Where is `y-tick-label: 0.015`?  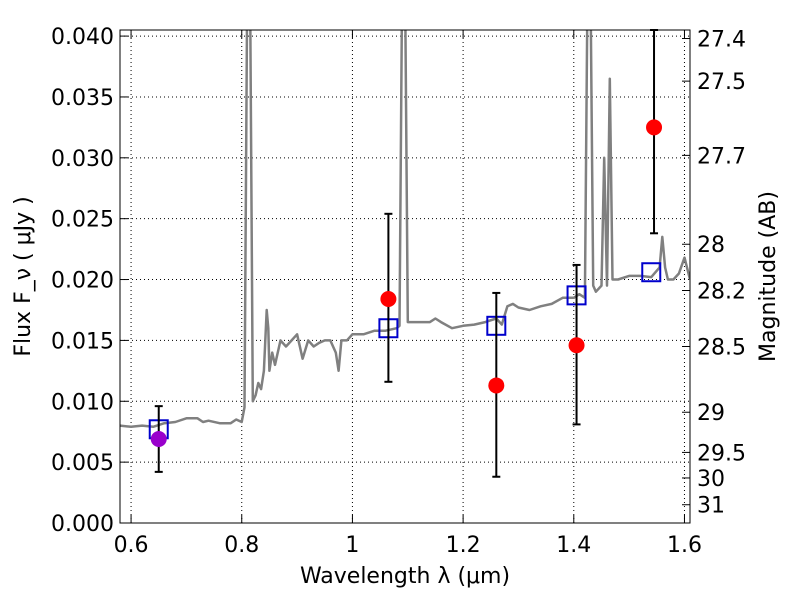
y-tick-label: 0.015 is located at coordinates (82, 341).